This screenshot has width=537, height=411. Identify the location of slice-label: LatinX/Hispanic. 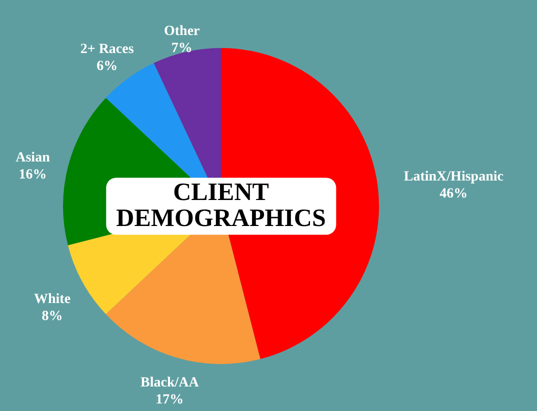
(454, 177).